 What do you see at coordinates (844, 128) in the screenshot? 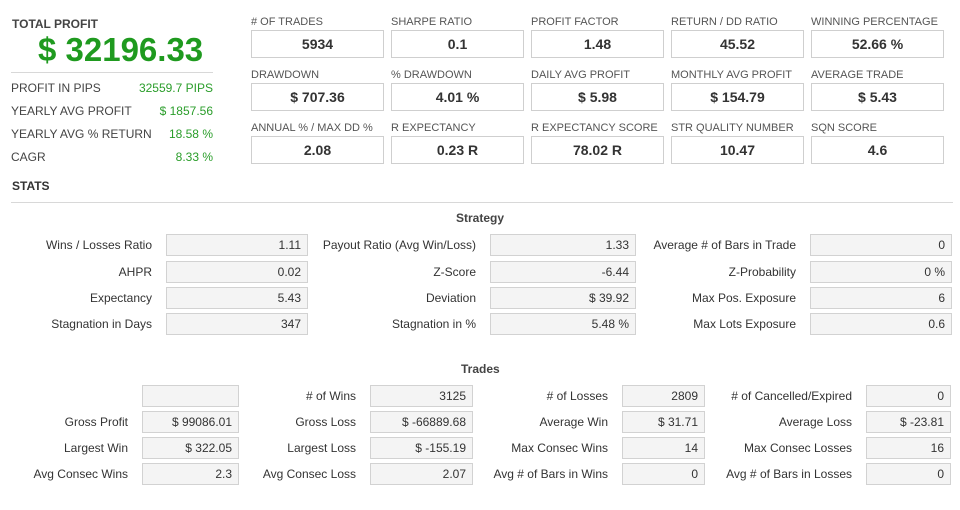
I see `metric-label-sqn-score: SQN SCORE` at bounding box center [844, 128].